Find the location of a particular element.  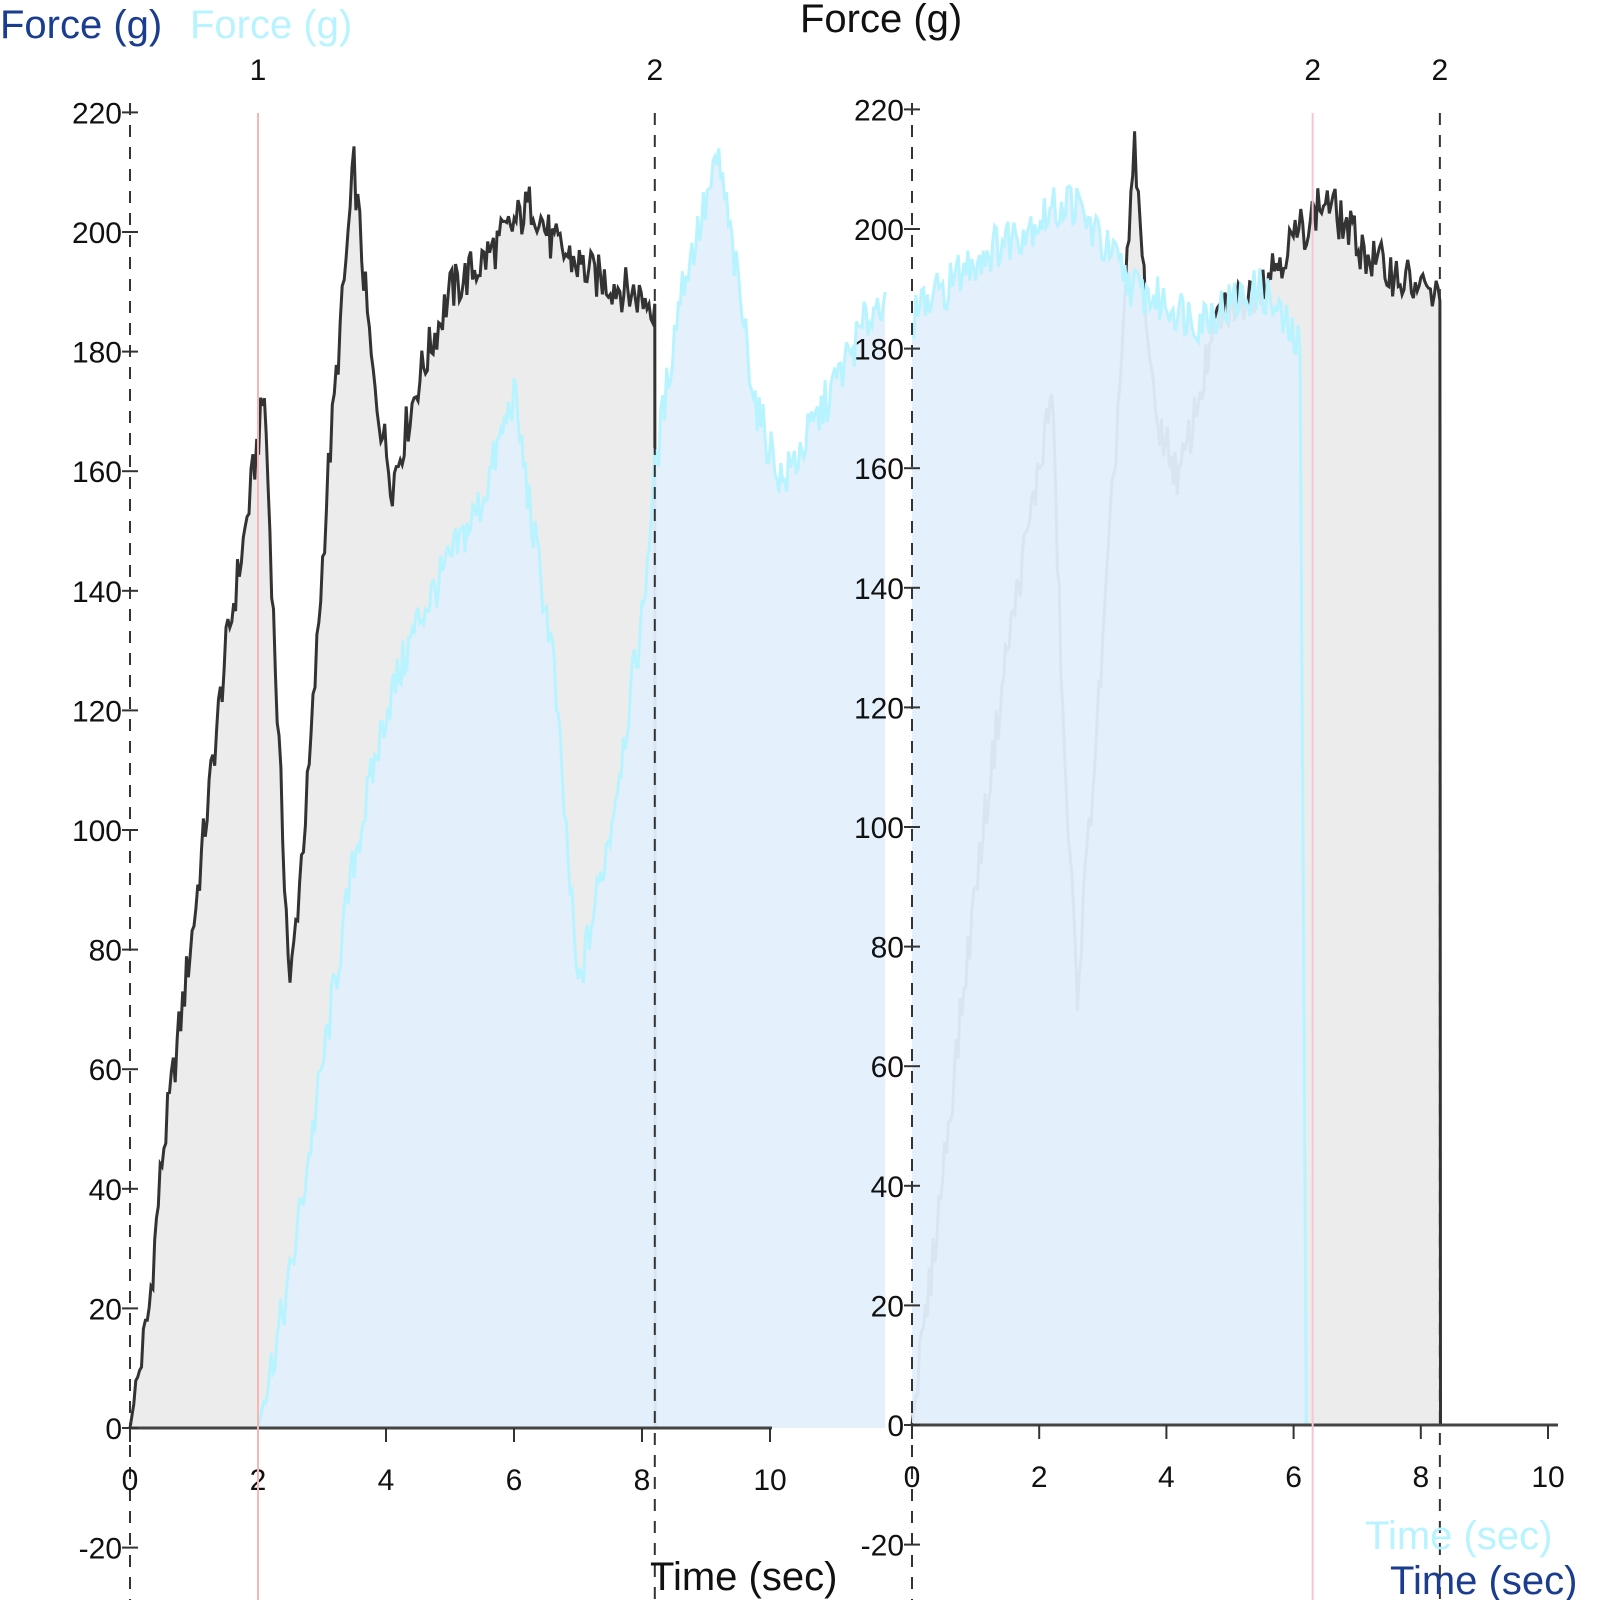

y-tick-label-160-panel-1: 160 is located at coordinates (879, 469).